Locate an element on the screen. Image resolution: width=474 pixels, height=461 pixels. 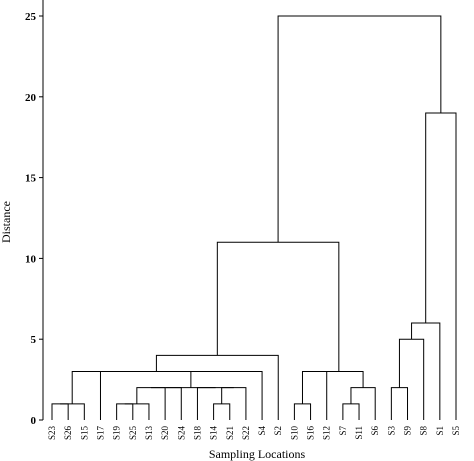
y-tick-label: 25 is located at coordinates (31, 17).